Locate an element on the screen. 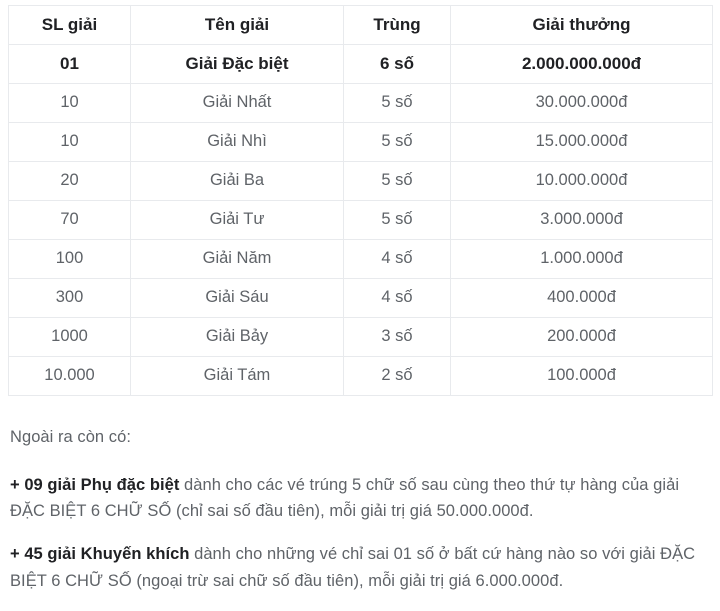 This screenshot has width=720, height=611. note-consolation-prize-title: + 45 giải Khuyến khích is located at coordinates (100, 554).